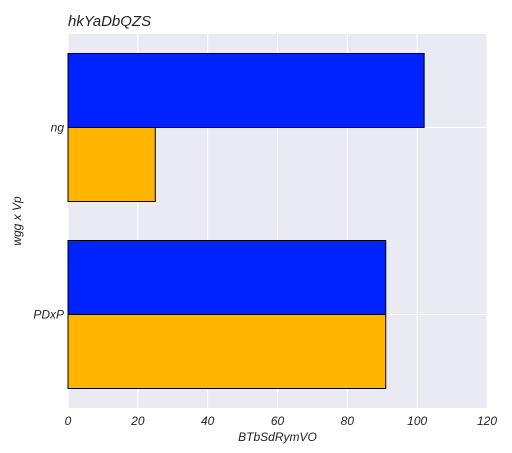 This screenshot has height=453, width=512. Describe the element at coordinates (277, 437) in the screenshot. I see `x-axis-label: BTbSdRymVO` at that location.